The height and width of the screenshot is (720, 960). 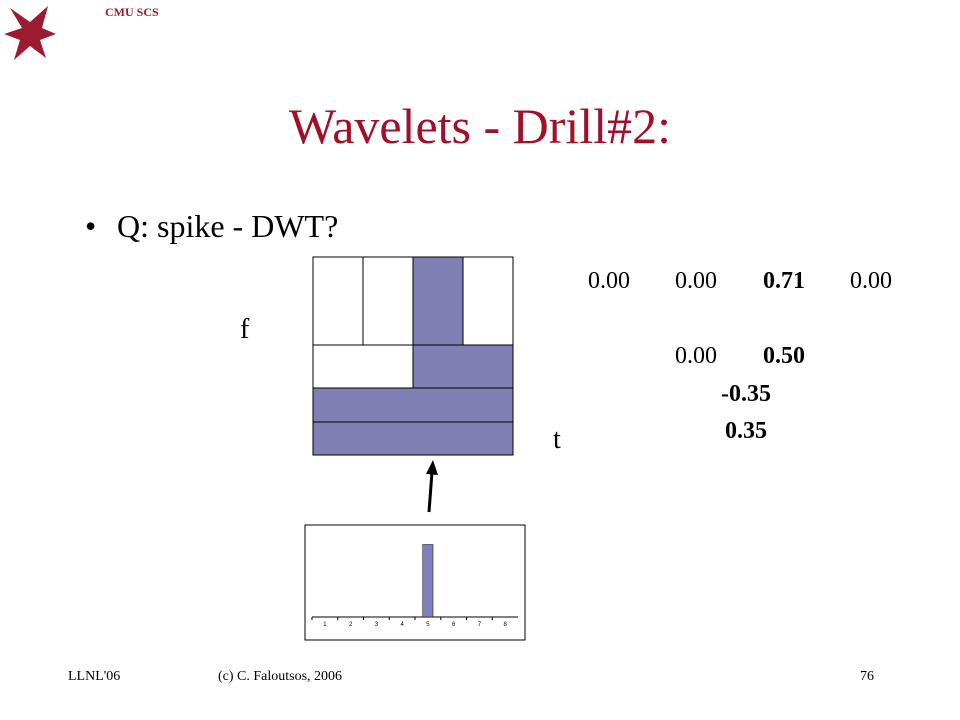 What do you see at coordinates (784, 281) in the screenshot?
I see `coef: 0.71` at bounding box center [784, 281].